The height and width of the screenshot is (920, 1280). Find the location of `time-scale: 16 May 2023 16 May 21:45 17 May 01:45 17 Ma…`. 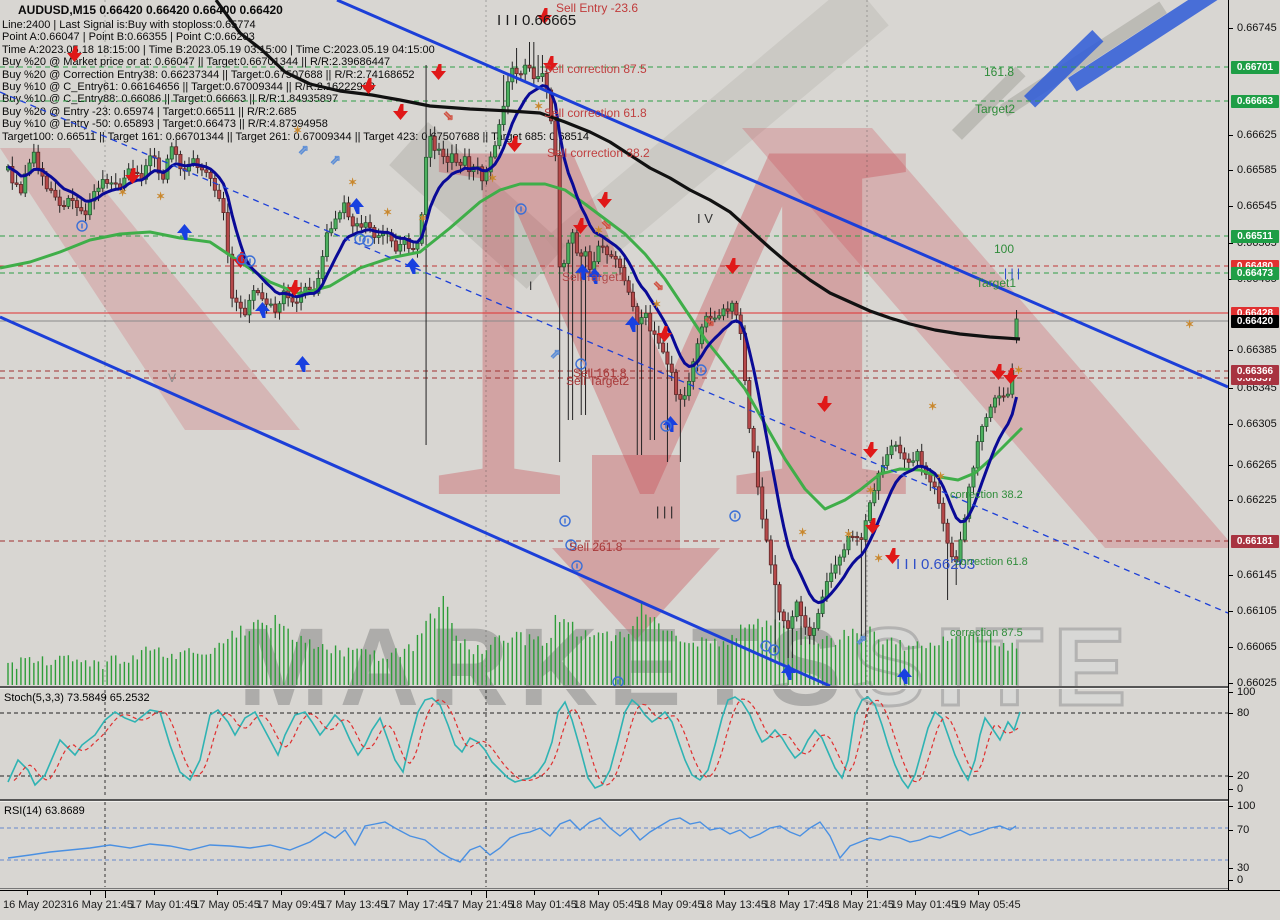

time-scale: 16 May 2023 16 May 21:45 17 May 01:45 17 Ma… is located at coordinates (640, 905).